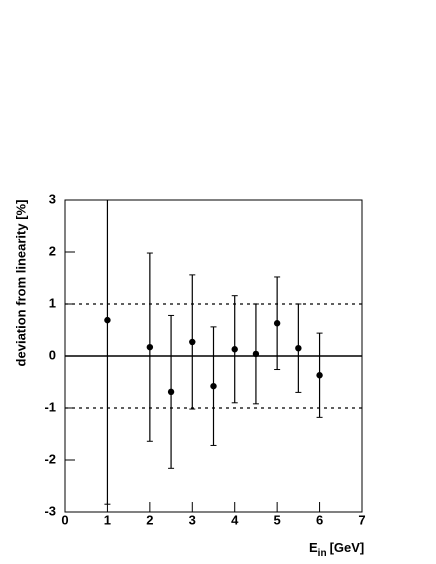 Image resolution: width=436 pixels, height=564 pixels. I want to click on y-tick-label: -3, so click(50, 510).